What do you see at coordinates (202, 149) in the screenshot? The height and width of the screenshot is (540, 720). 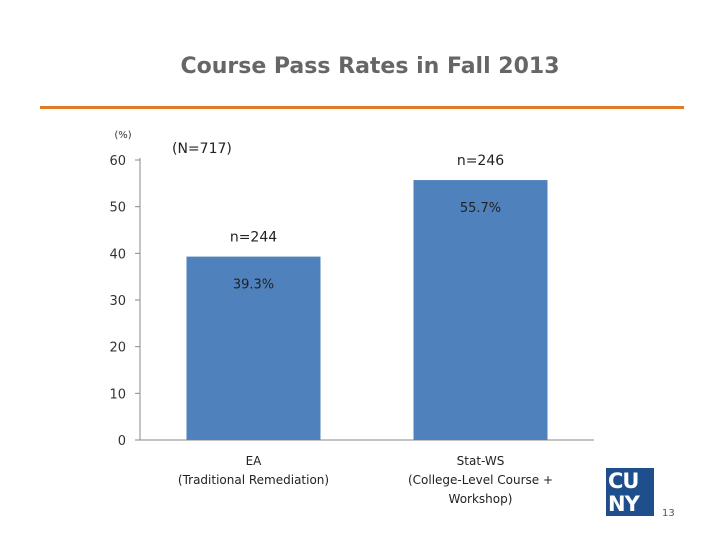 I see `total-n-note: (N=717)` at bounding box center [202, 149].